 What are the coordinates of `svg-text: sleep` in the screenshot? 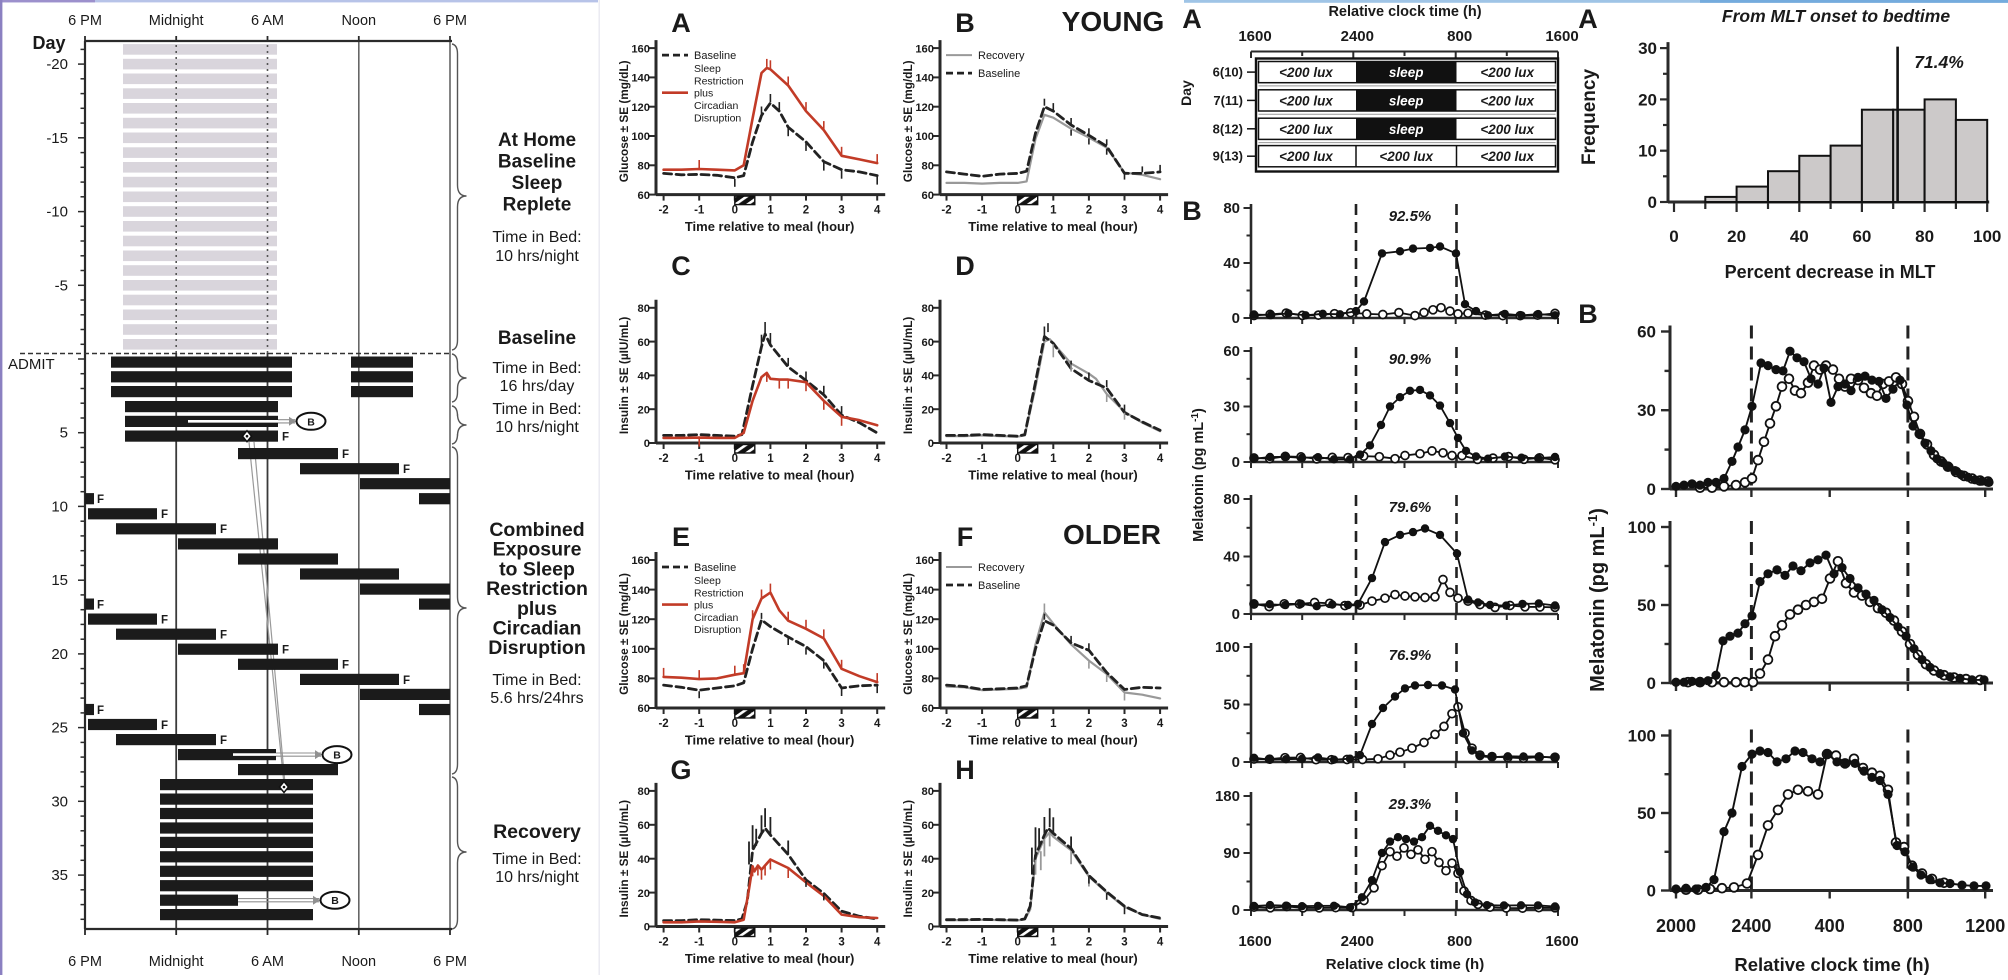 It's located at (1406, 100).